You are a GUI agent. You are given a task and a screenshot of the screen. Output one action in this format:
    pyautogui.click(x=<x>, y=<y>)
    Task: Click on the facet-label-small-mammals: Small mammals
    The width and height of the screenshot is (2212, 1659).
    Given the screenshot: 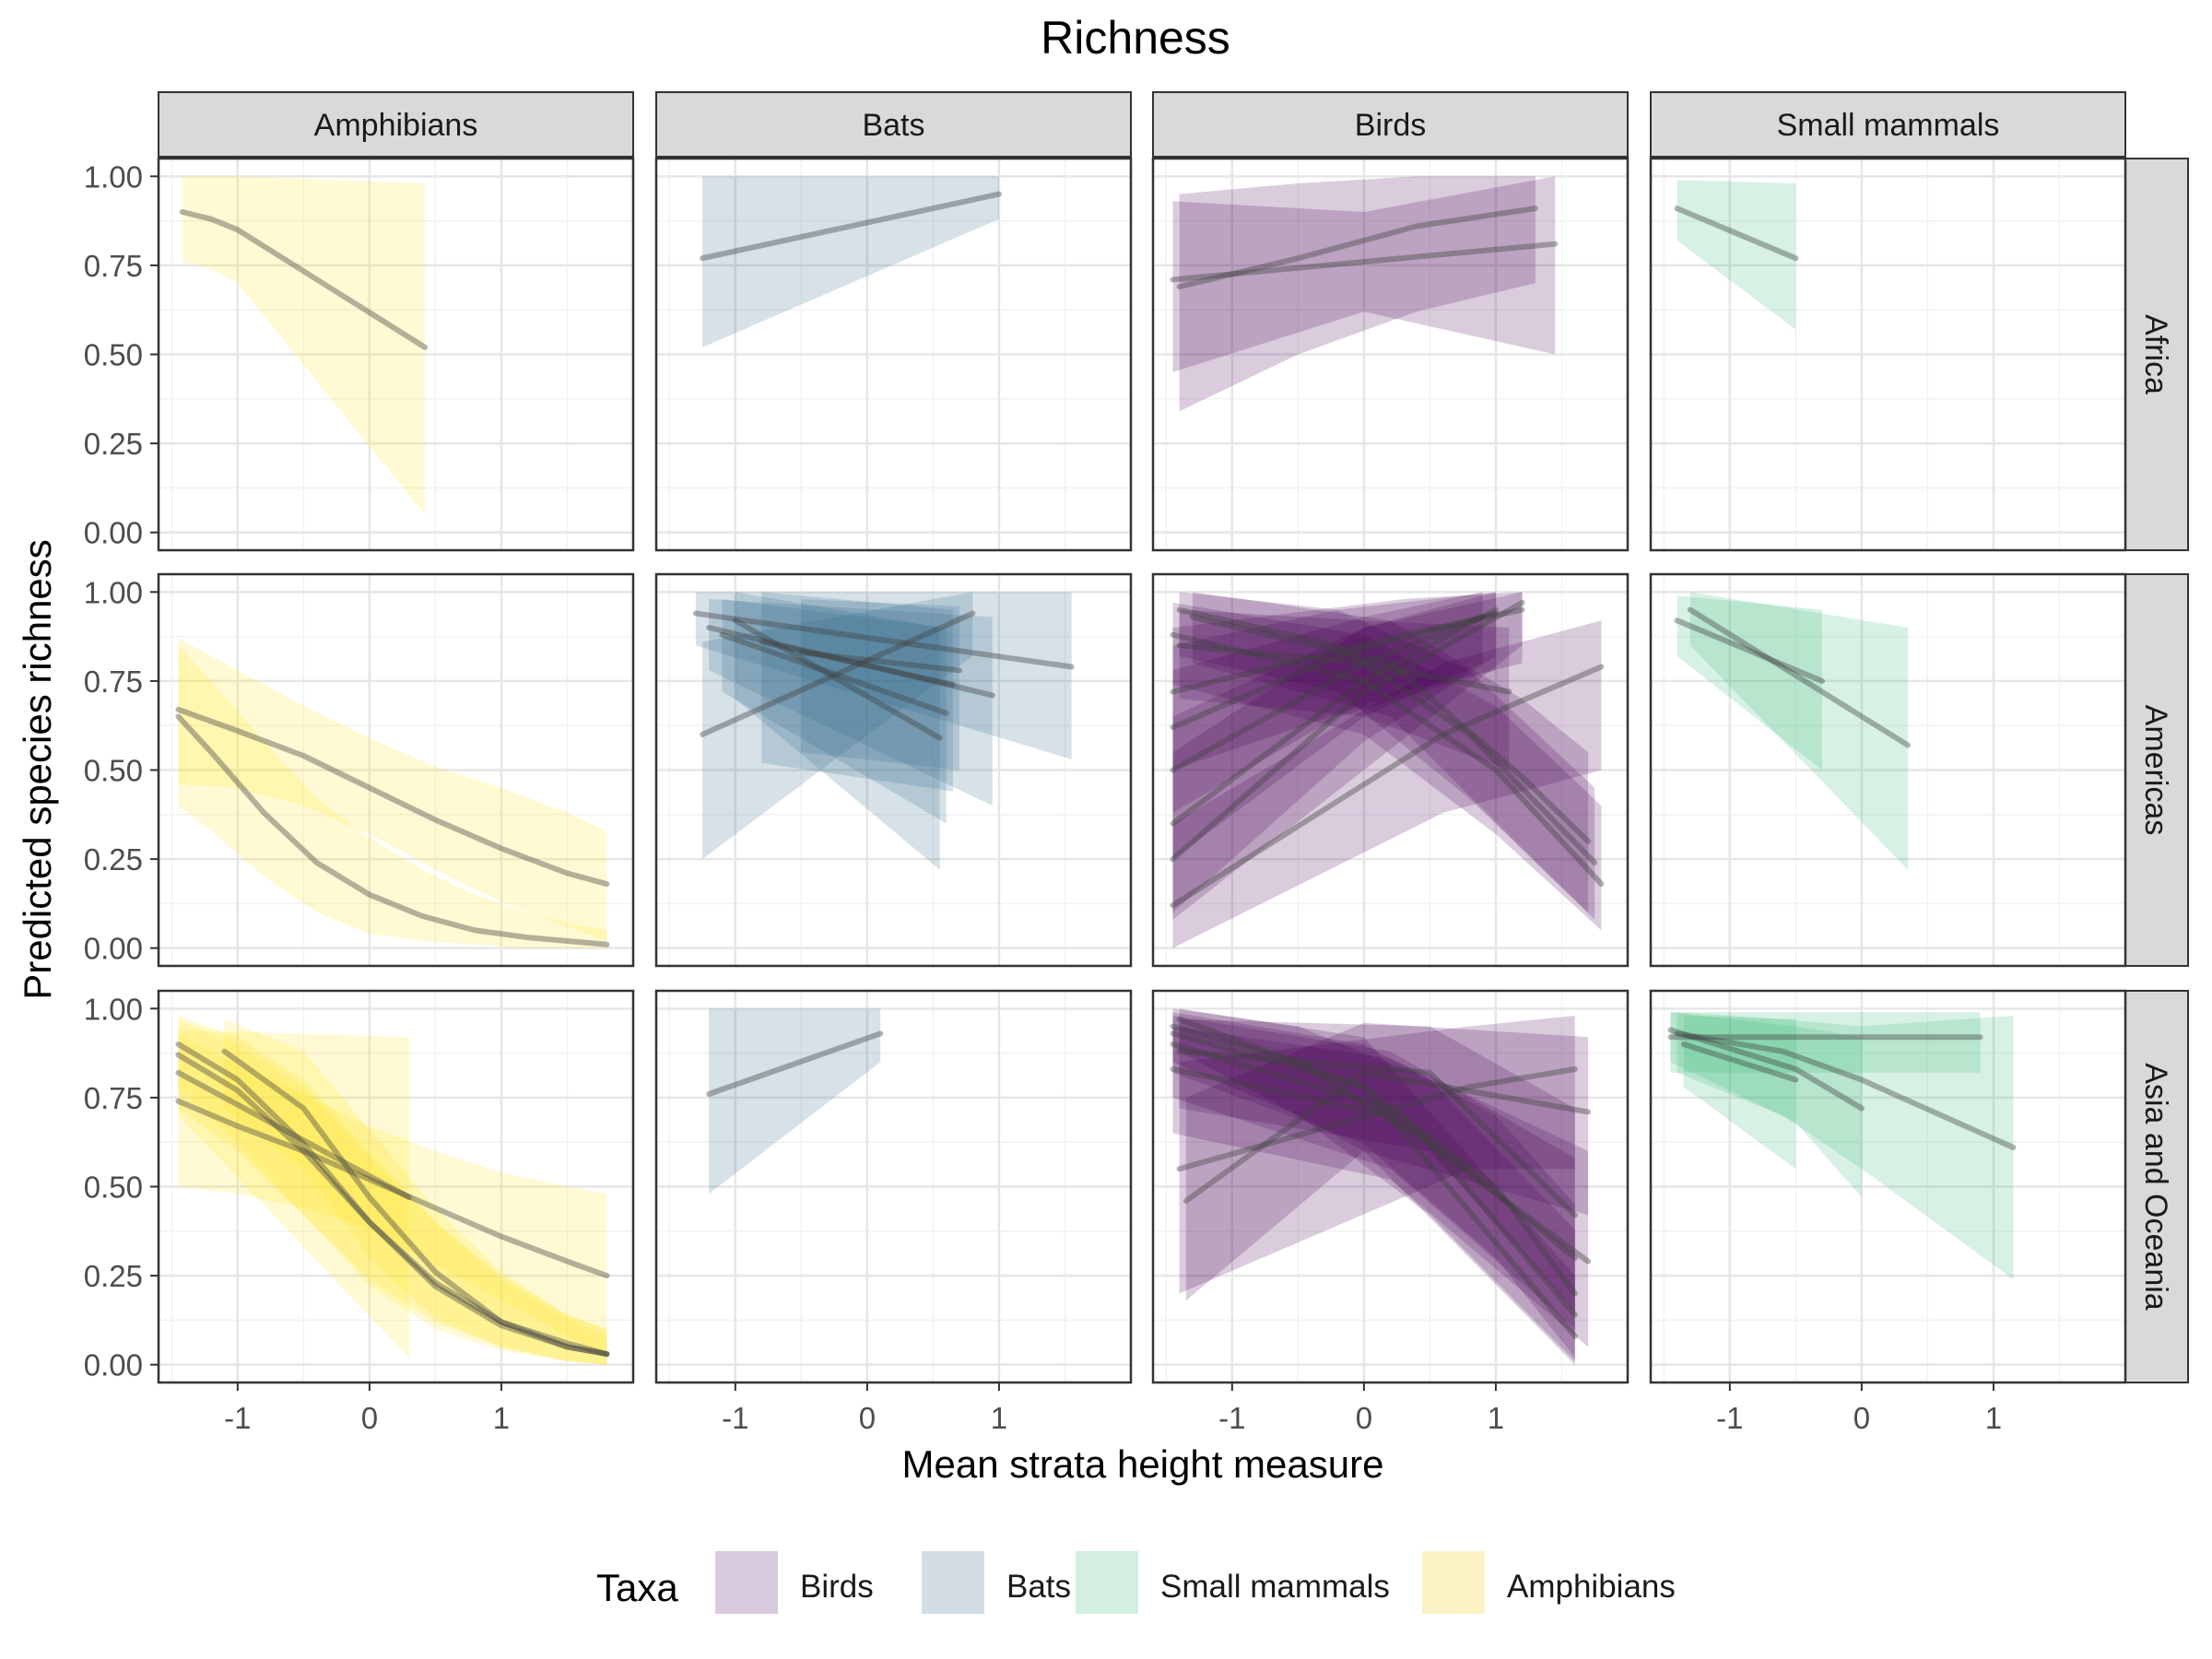 What is the action you would take?
    pyautogui.click(x=1888, y=125)
    